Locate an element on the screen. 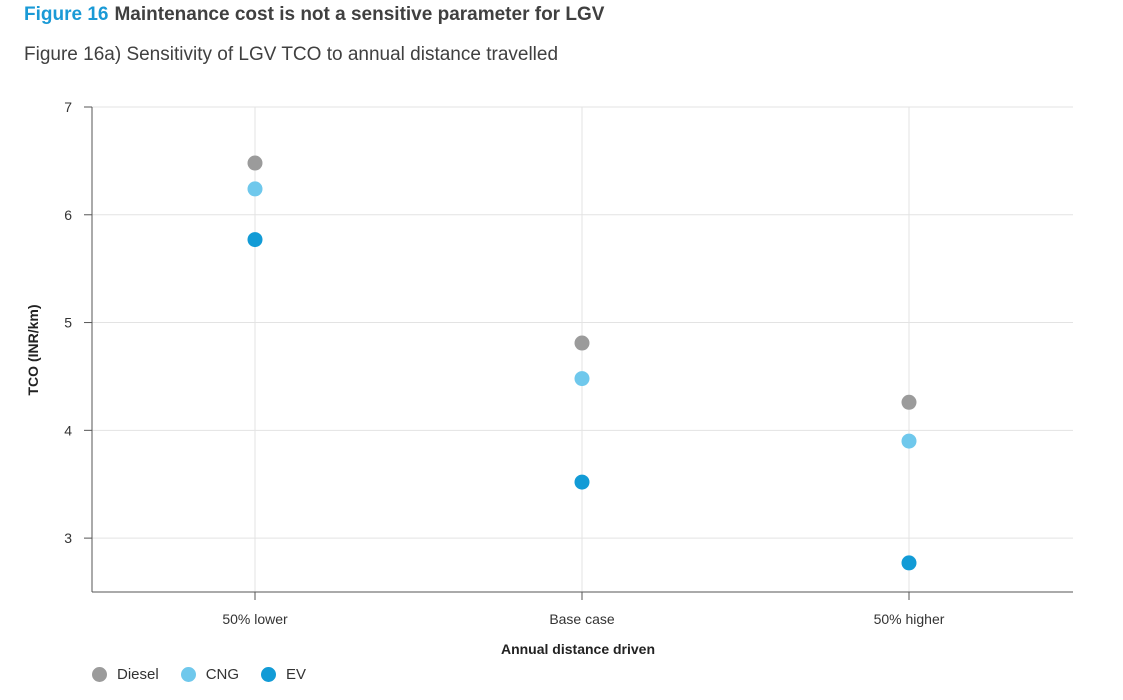  figure-number: Figure 16 is located at coordinates (66, 14).